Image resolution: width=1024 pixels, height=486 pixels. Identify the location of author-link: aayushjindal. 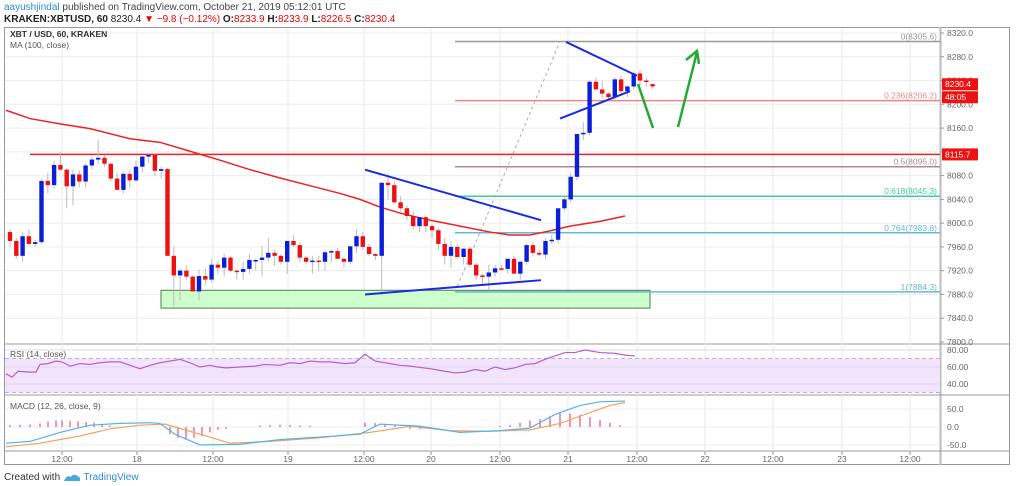
(32, 7).